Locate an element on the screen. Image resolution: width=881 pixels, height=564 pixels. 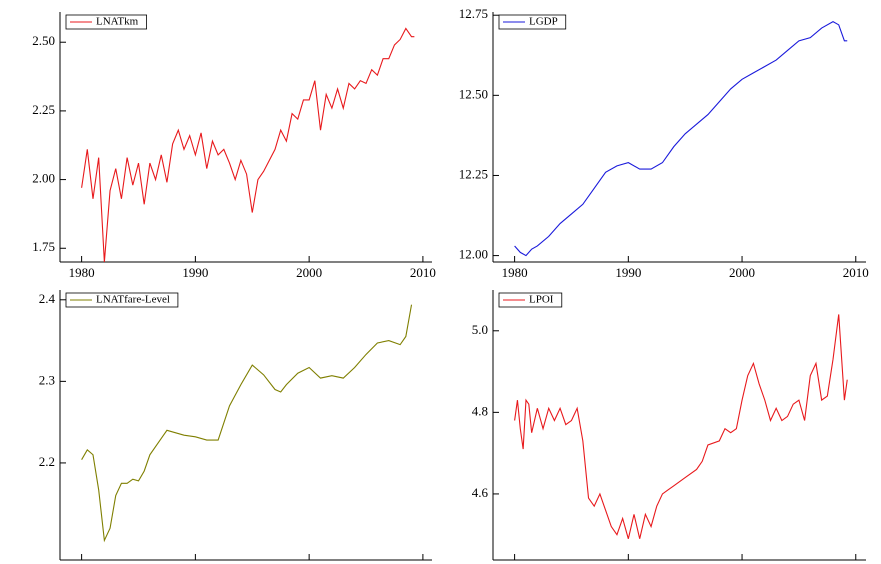
y-tick-label: 12.75 is located at coordinates (473, 13).